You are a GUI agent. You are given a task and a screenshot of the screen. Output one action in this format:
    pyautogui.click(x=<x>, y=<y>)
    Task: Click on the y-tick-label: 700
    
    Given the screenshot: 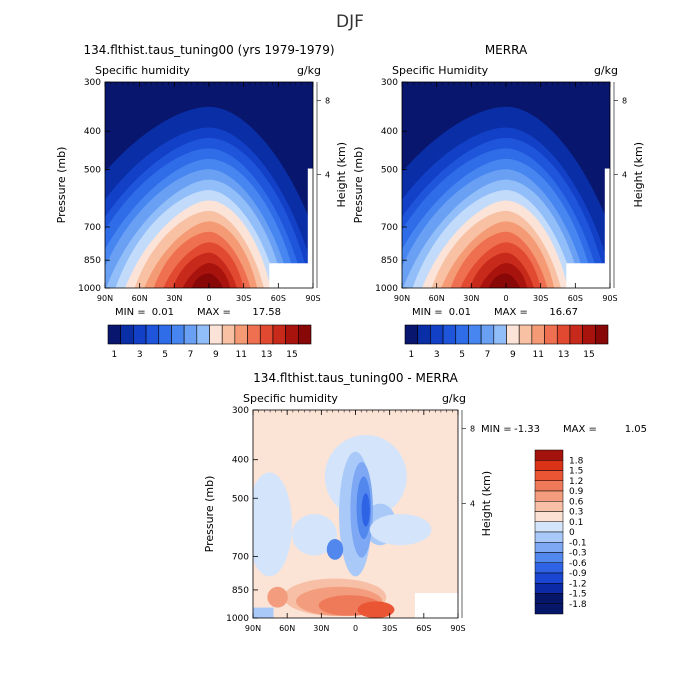 What is the action you would take?
    pyautogui.click(x=240, y=557)
    